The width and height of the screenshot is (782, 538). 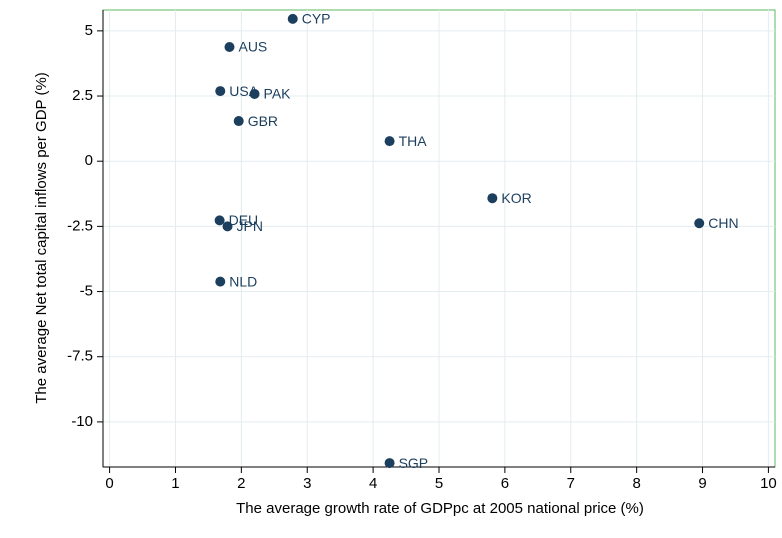 I want to click on y-tick-label: -7.5, so click(x=80, y=356).